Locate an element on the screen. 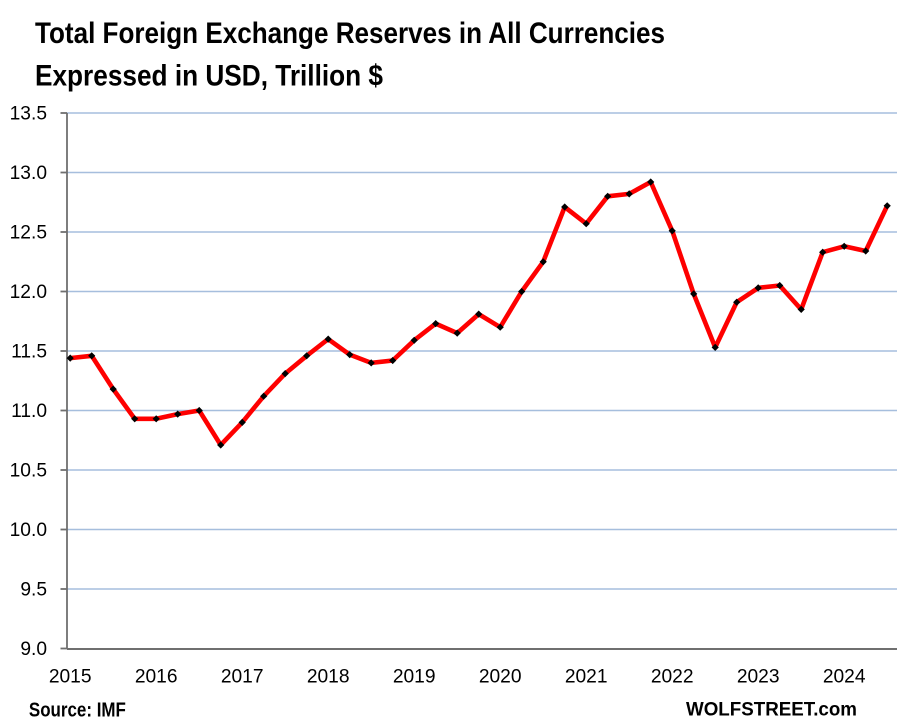 The width and height of the screenshot is (900, 723). svg-text: 11.5 is located at coordinates (29, 352).